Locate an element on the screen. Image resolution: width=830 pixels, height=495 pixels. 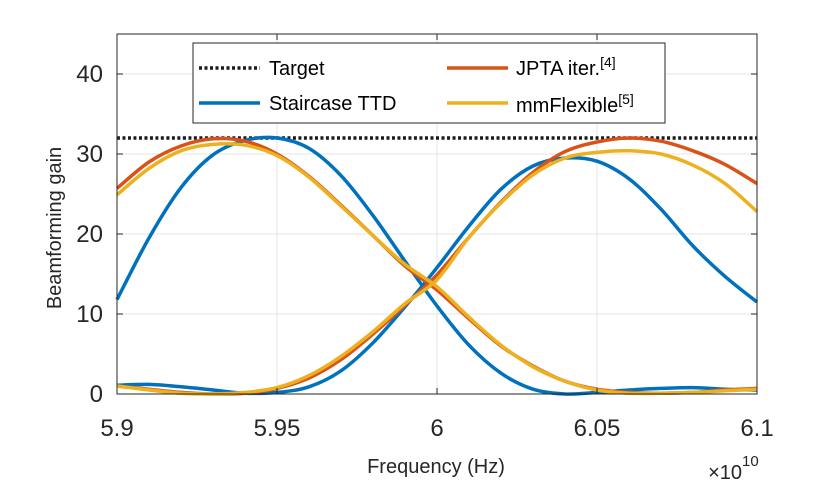
legend-target-text: Target is located at coordinates (297, 69).